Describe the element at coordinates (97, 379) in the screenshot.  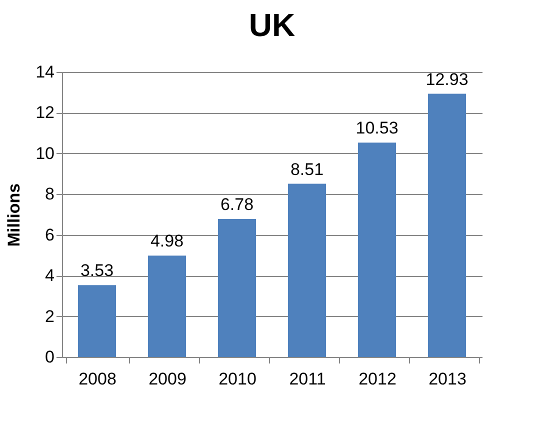
I see `x-tick-label: 2008` at that location.